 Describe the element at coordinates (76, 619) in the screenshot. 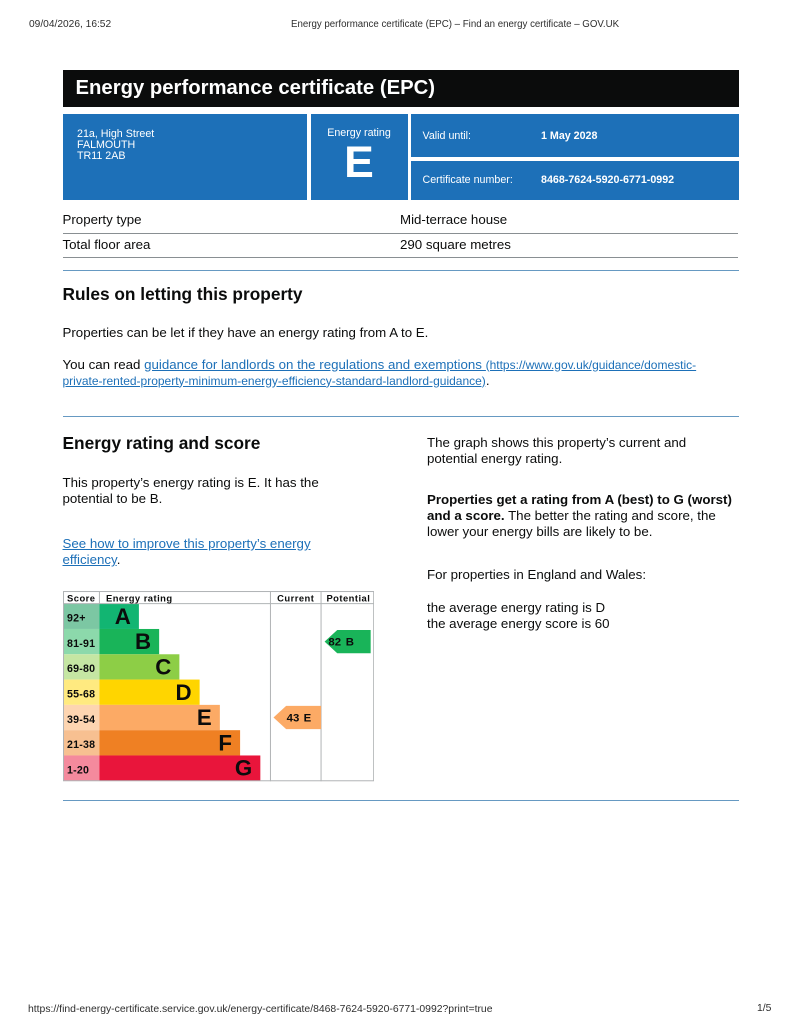

I see `svg-text: 92+` at that location.